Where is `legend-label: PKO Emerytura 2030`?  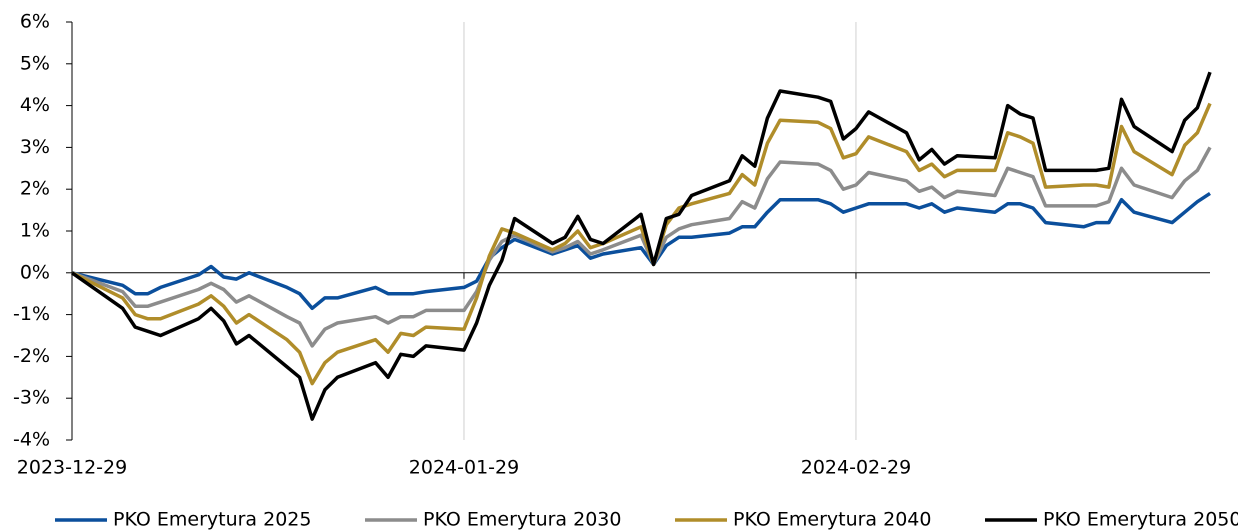
legend-label: PKO Emerytura 2030 is located at coordinates (522, 520).